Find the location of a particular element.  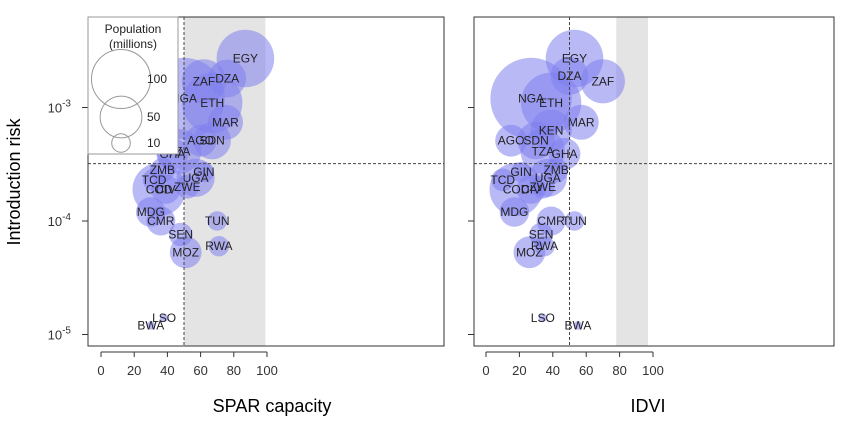

y-axis-title: Introduction risk is located at coordinates (14, 181).